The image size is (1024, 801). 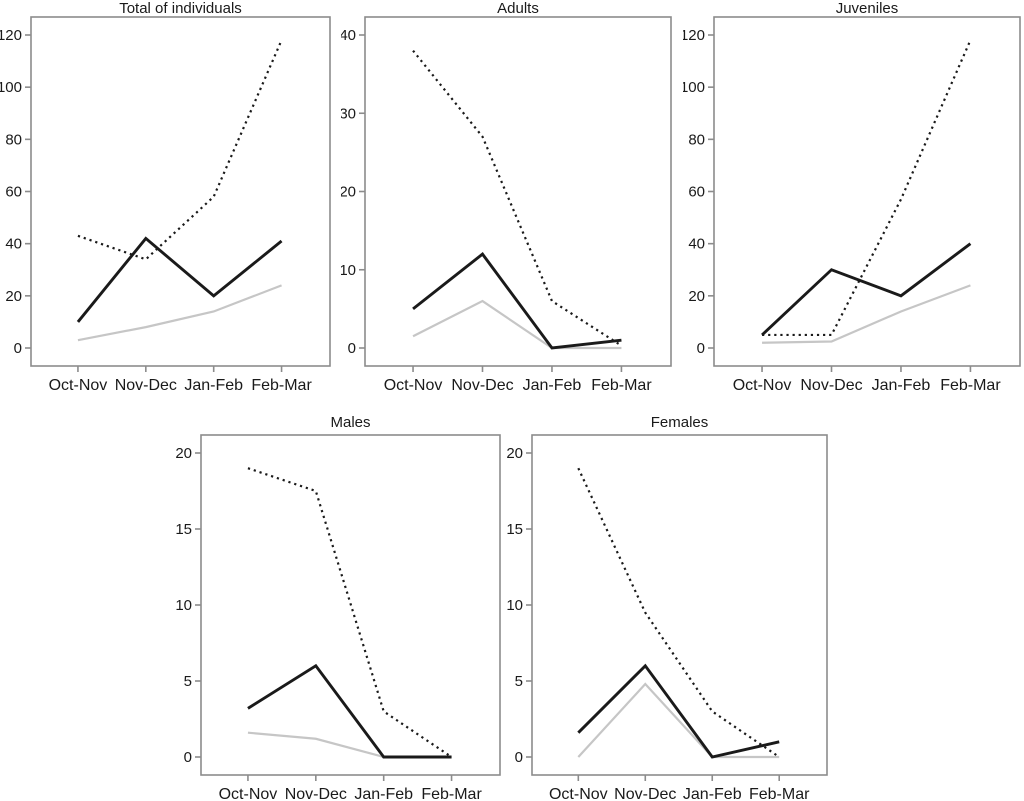 I want to click on y-tick-label: 30, so click(x=348, y=113).